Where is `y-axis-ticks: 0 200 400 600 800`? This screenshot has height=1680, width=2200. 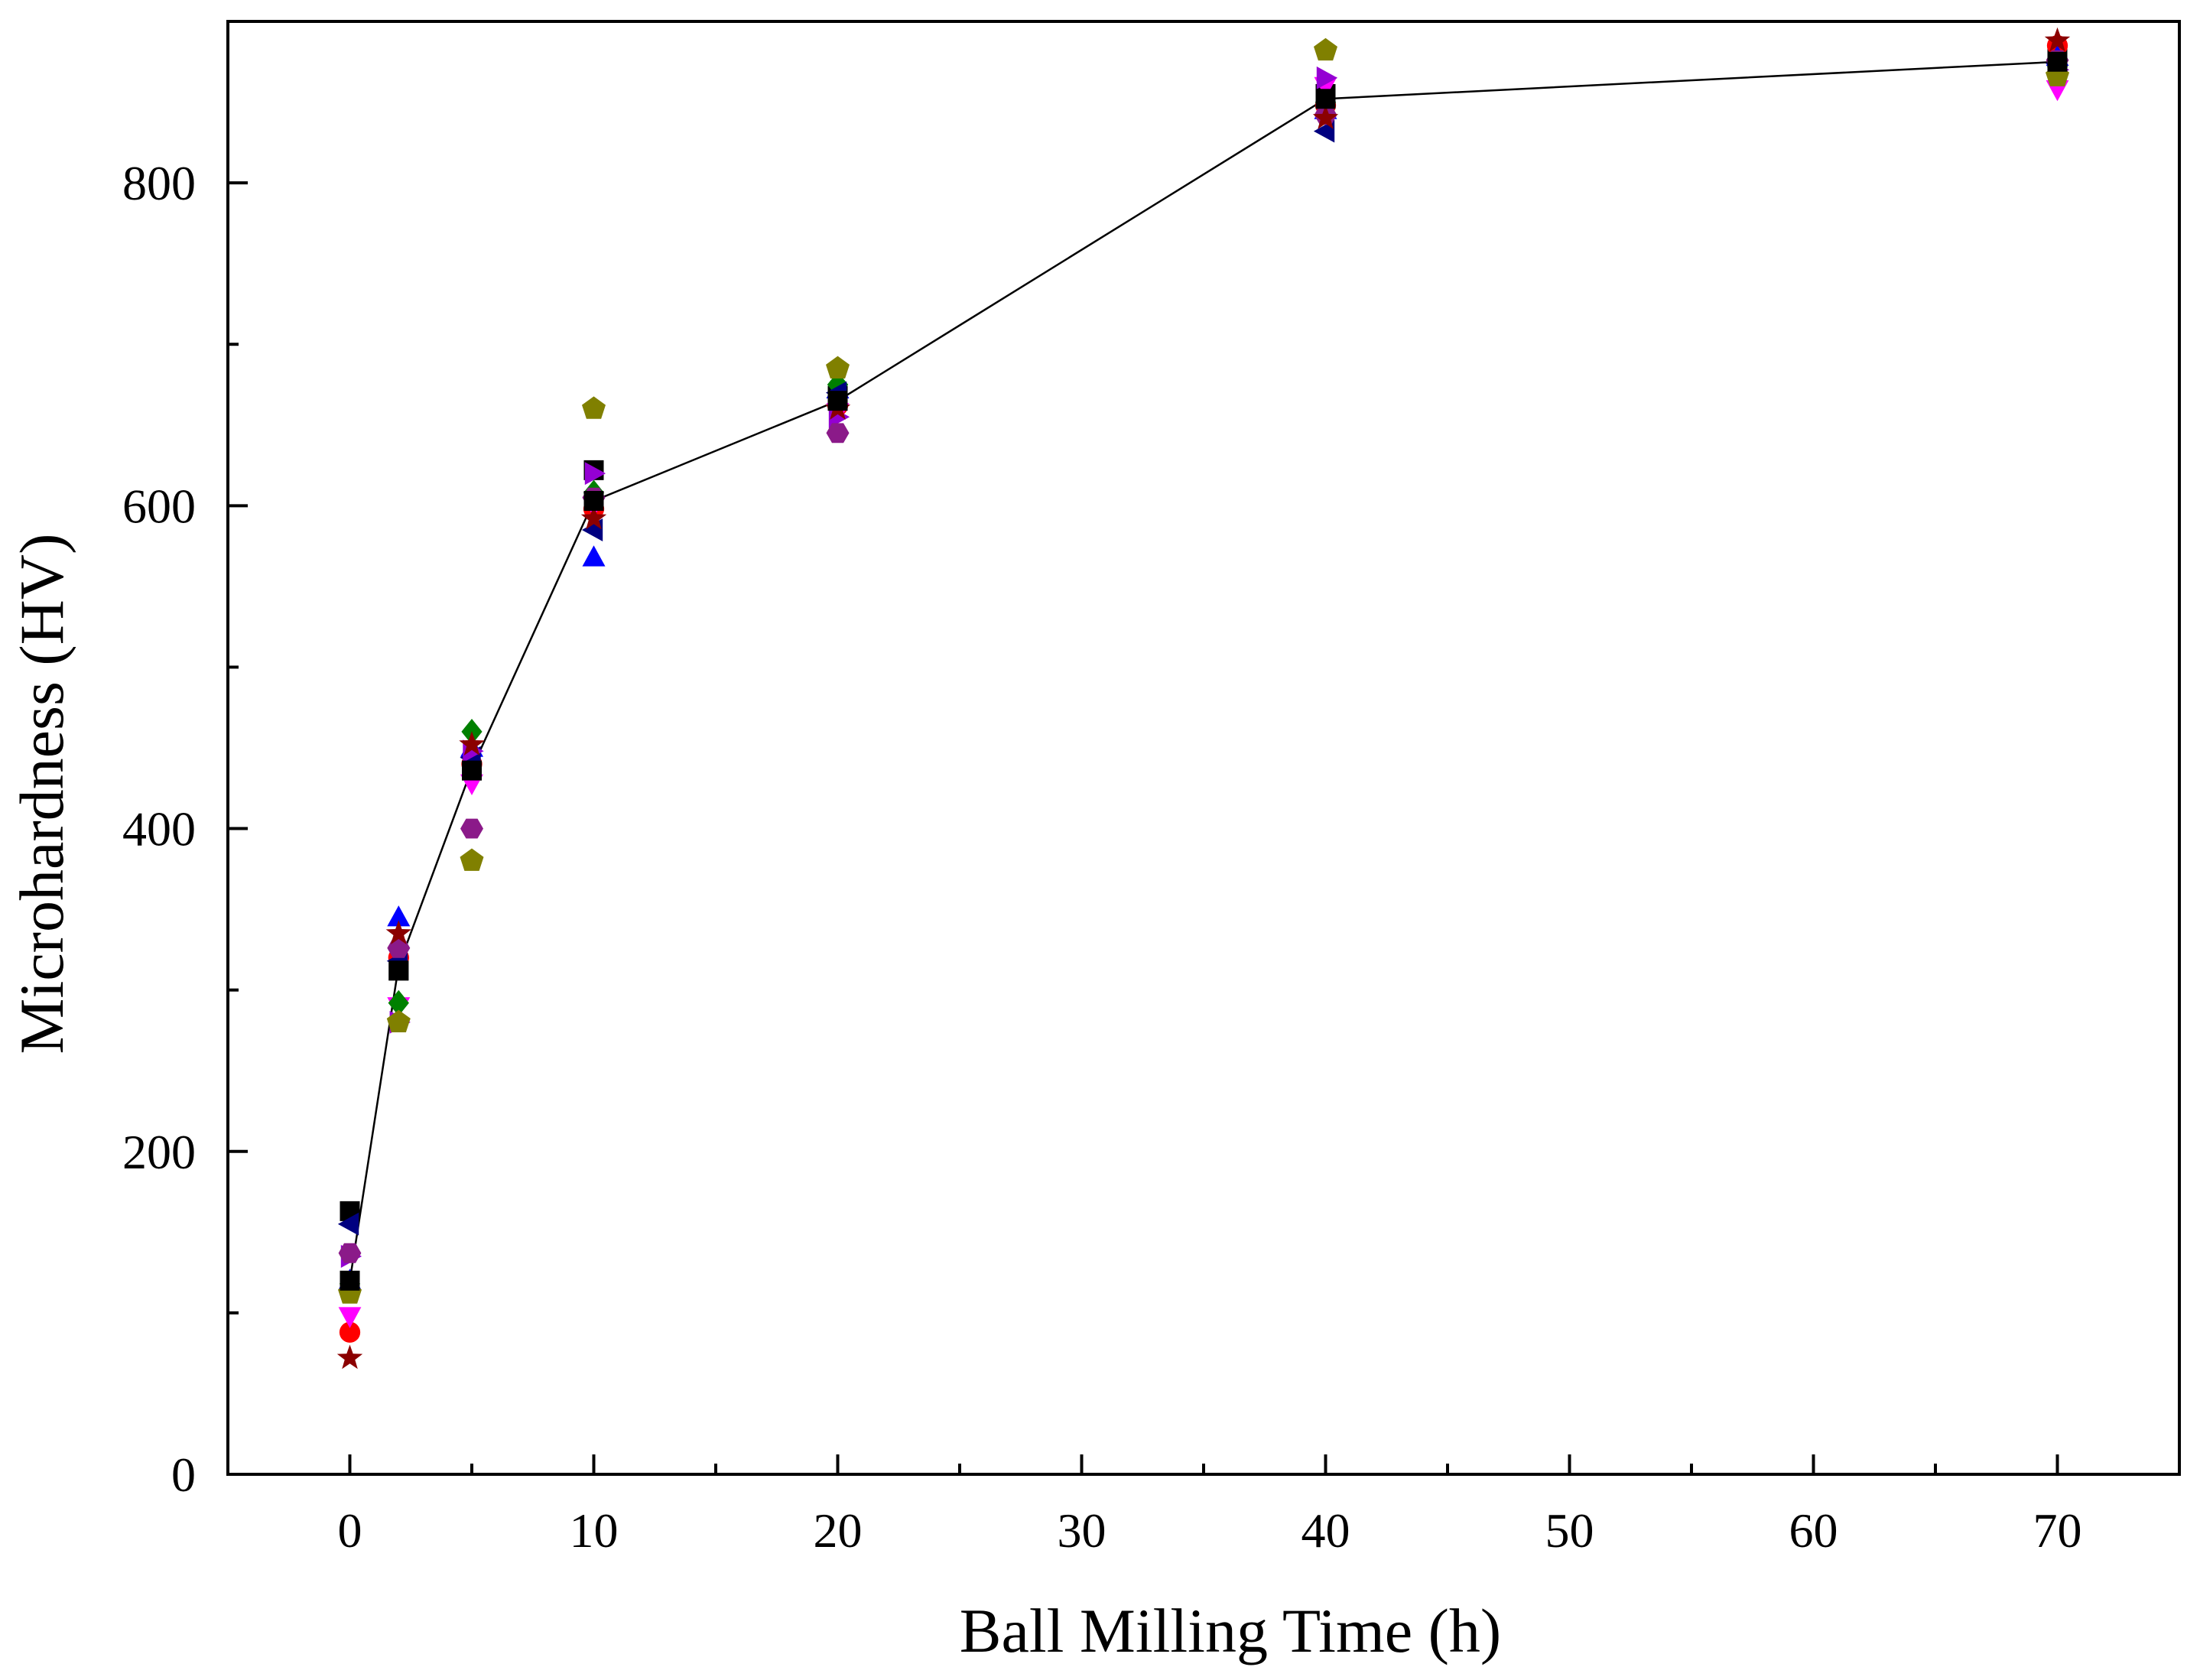
y-axis-ticks: 0 200 400 600 800 is located at coordinates (185, 829).